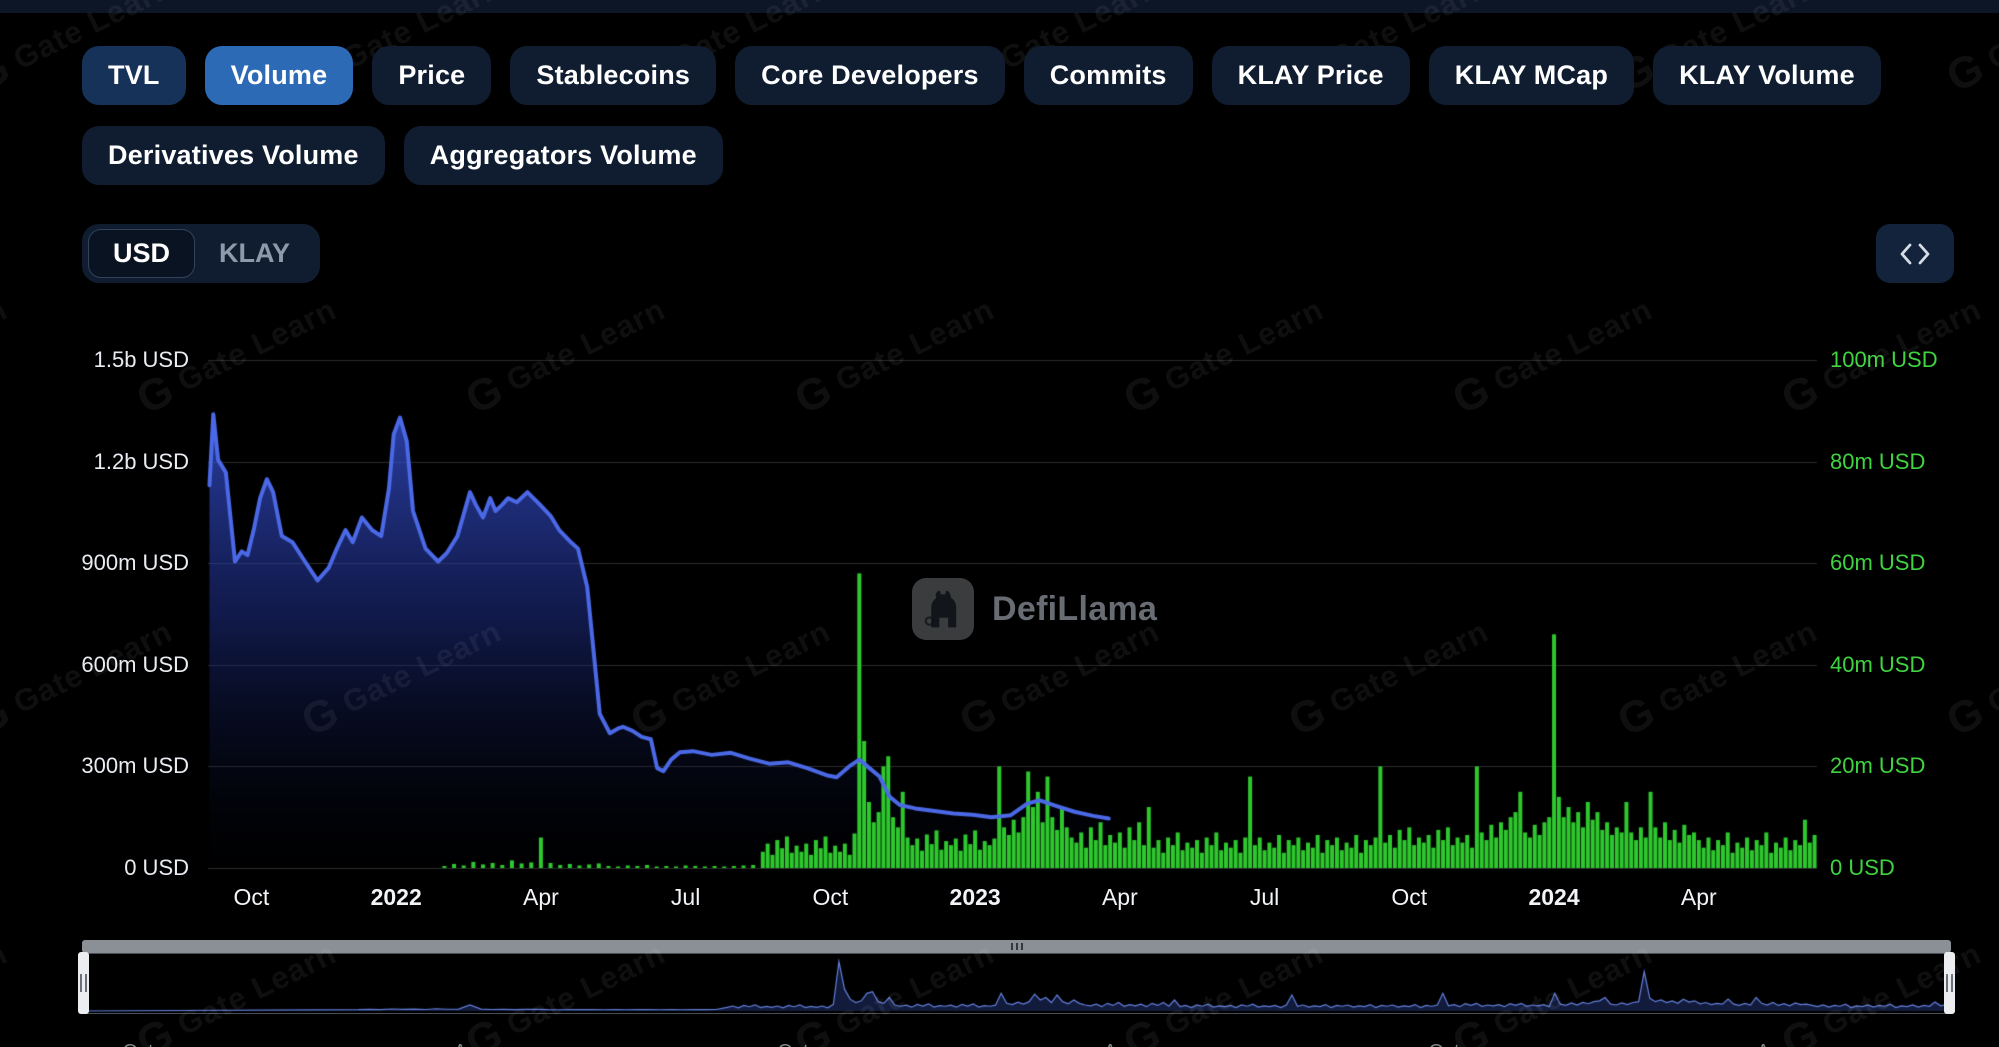 This screenshot has height=1047, width=1999. What do you see at coordinates (402, 155) in the screenshot?
I see `metric-tabs-row-2: Derivatives Volume Aggregators Volume` at bounding box center [402, 155].